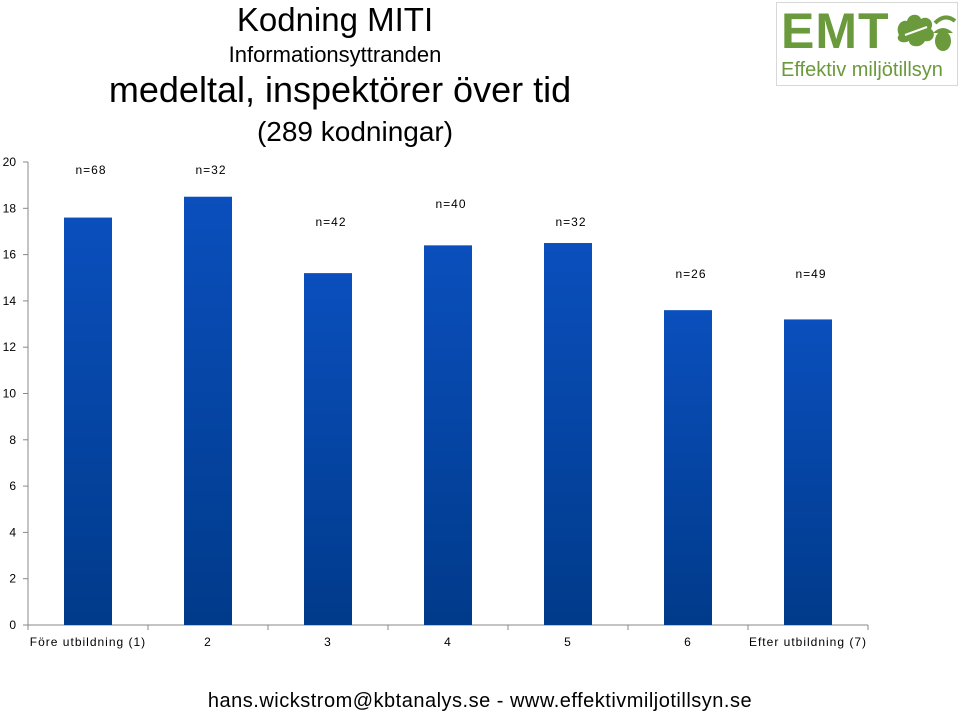 This screenshot has height=714, width=960. What do you see at coordinates (10, 208) in the screenshot?
I see `y-tick-label: 18` at bounding box center [10, 208].